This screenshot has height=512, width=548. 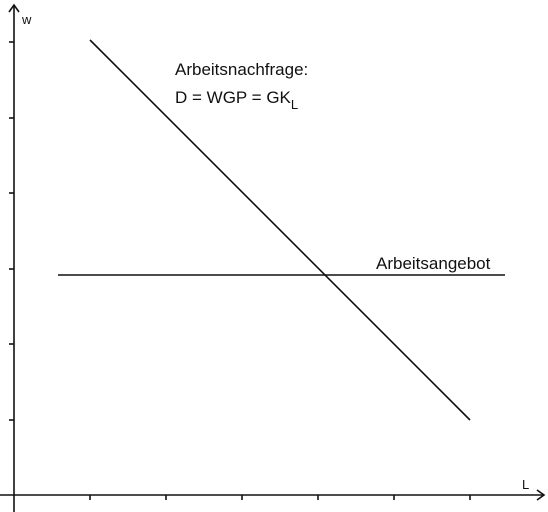 What do you see at coordinates (541, 495) in the screenshot?
I see `x-axis-arrow-icon` at bounding box center [541, 495].